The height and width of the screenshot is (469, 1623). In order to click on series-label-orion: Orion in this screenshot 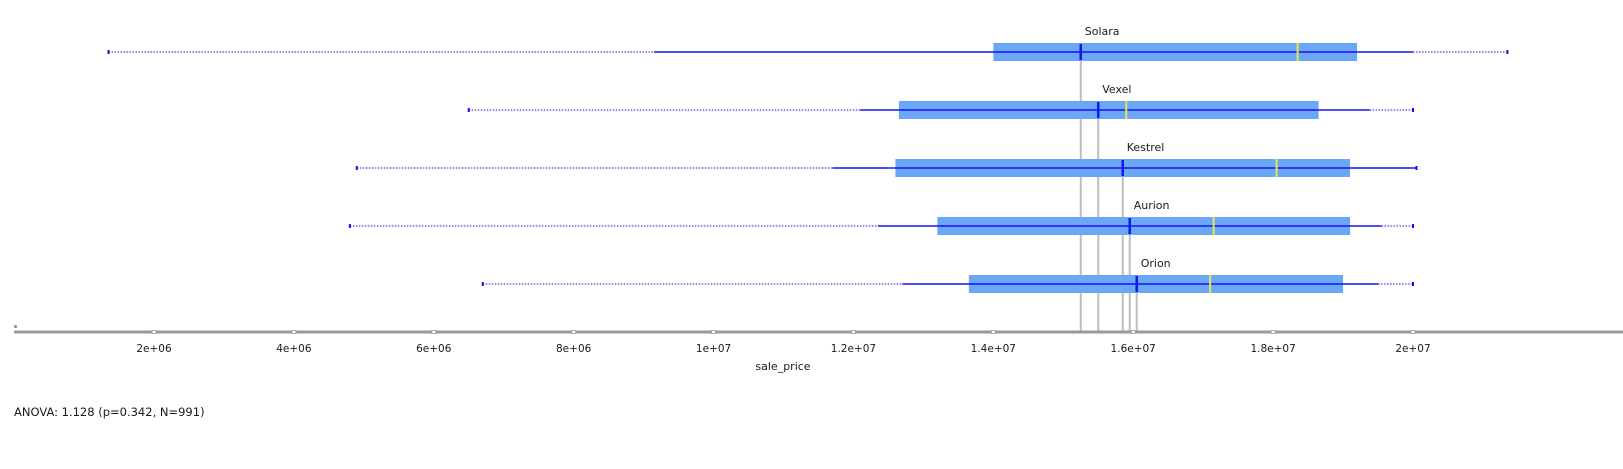, I will do `click(1156, 263)`.